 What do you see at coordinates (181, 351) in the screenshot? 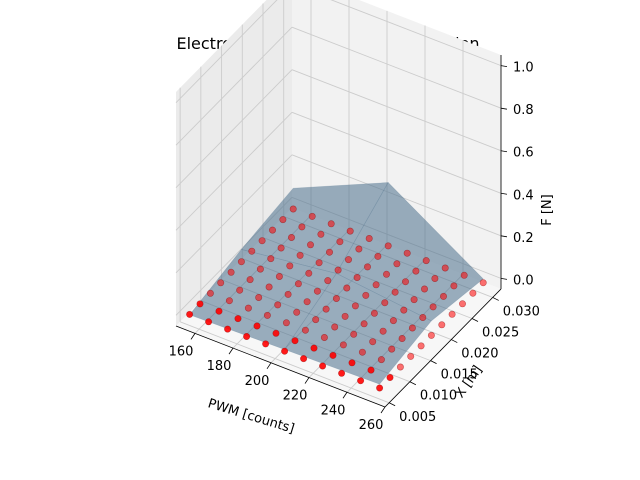
I see `x-tick-label: 160` at bounding box center [181, 351].